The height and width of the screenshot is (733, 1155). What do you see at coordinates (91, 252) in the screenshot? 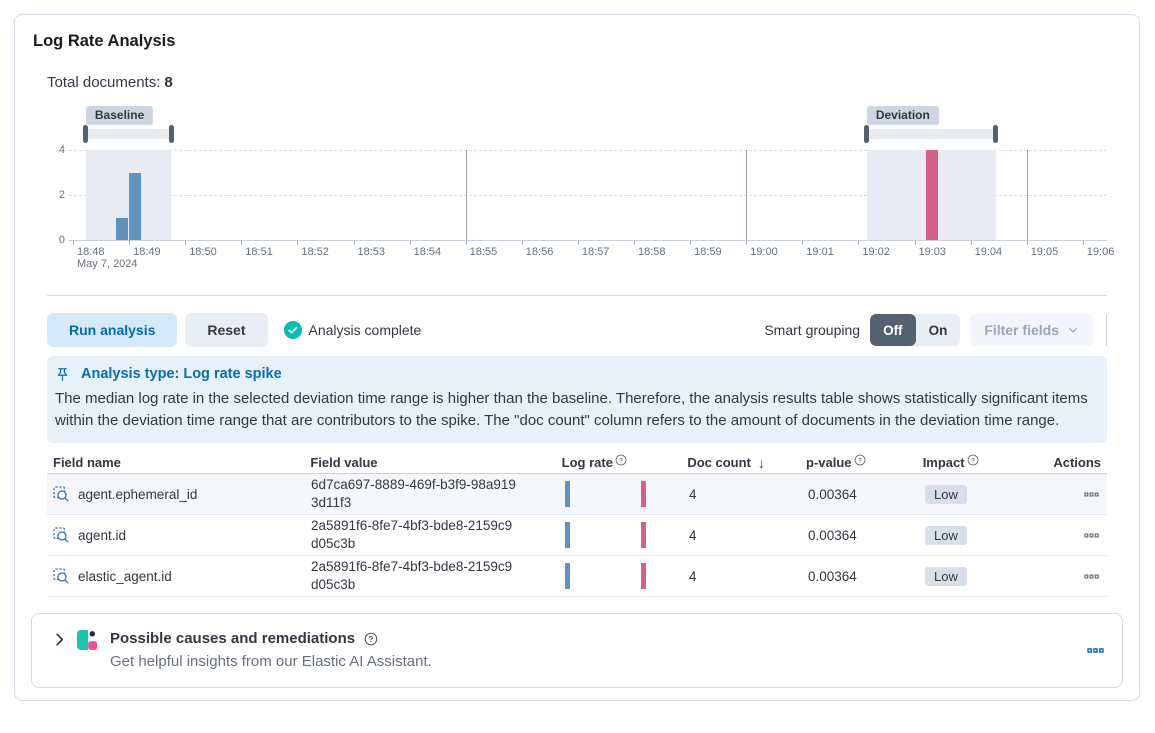
I see `x-axis-tick-label: 18:48` at bounding box center [91, 252].